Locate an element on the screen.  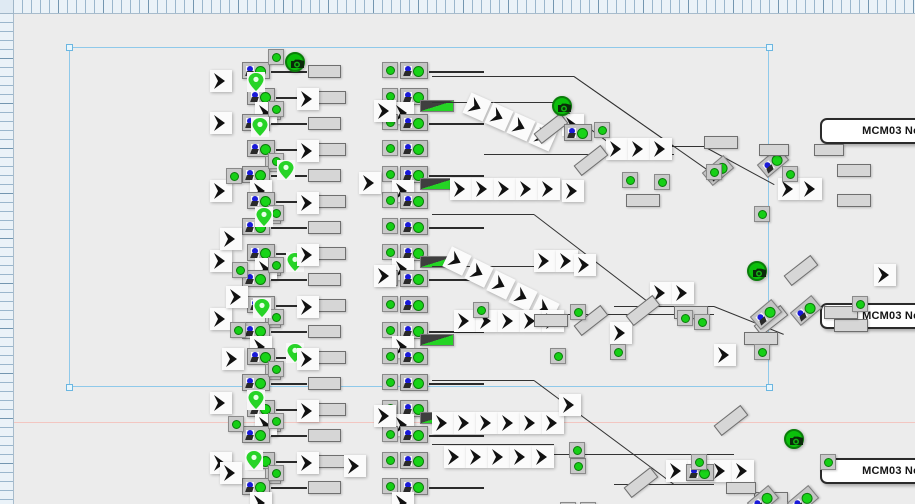
ruler-corner is located at coordinates (7, 7).